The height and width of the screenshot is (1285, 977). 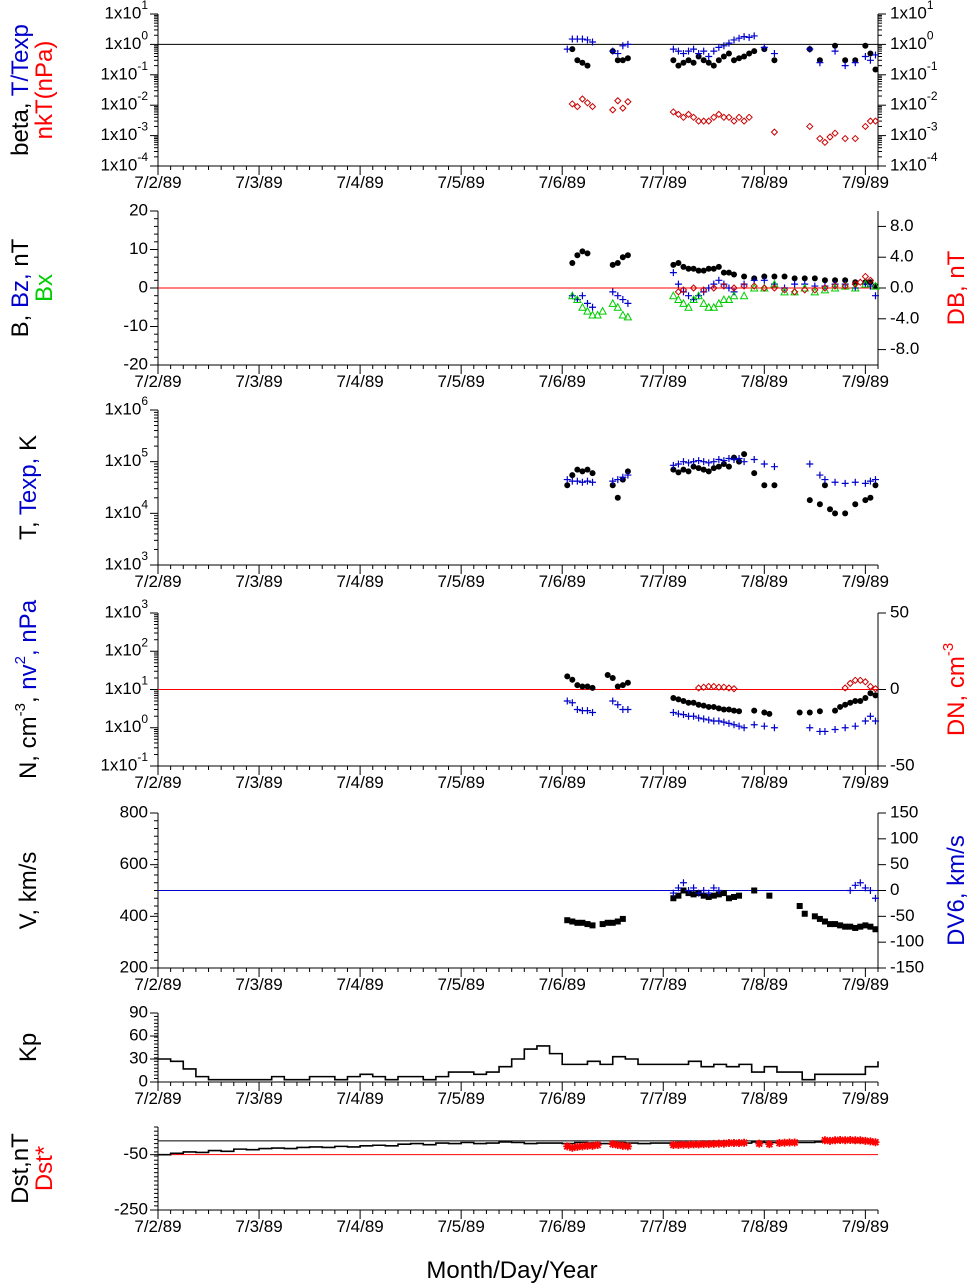 What do you see at coordinates (138, 1011) in the screenshot?
I see `y-tick-label: 90` at bounding box center [138, 1011].